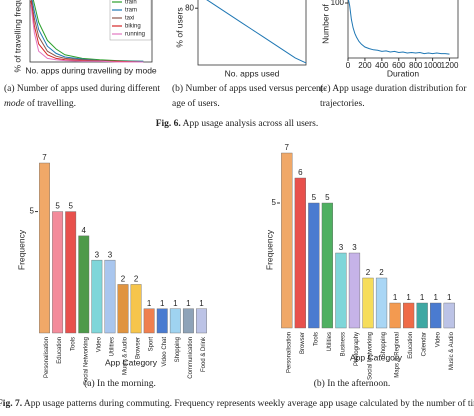 Image resolution: width=474 pixels, height=416 pixels. Describe the element at coordinates (179, 27) in the screenshot. I see `y-axis-label: % of users` at that location.